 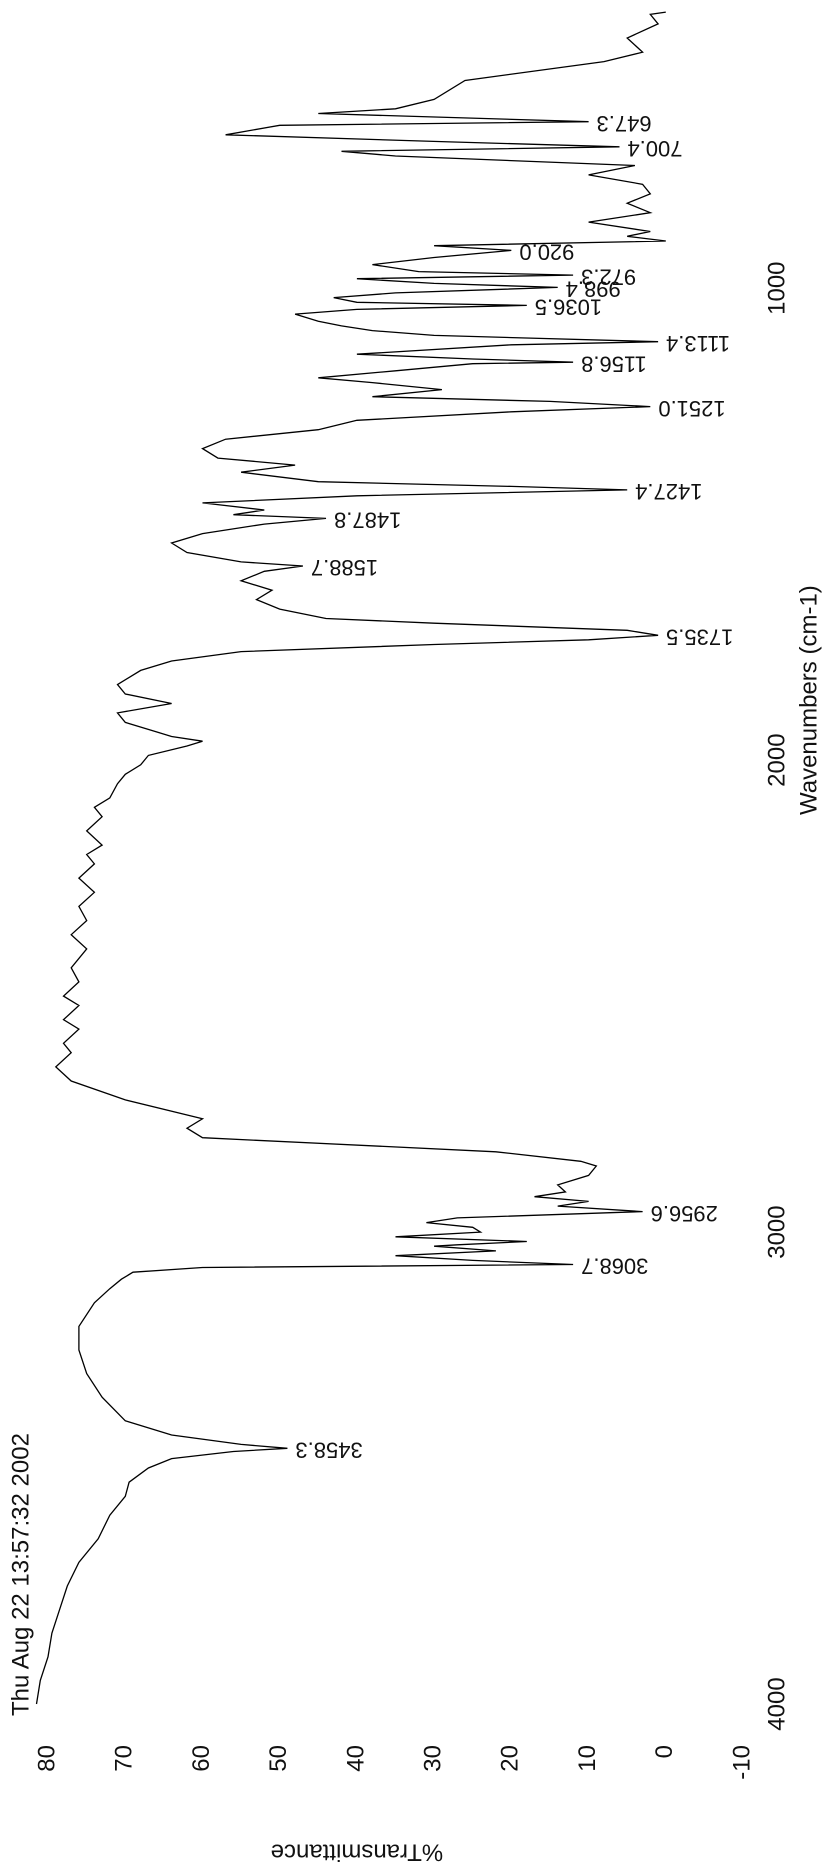 What do you see at coordinates (776, 287) in the screenshot?
I see `x-tick-label: 1000` at bounding box center [776, 287].